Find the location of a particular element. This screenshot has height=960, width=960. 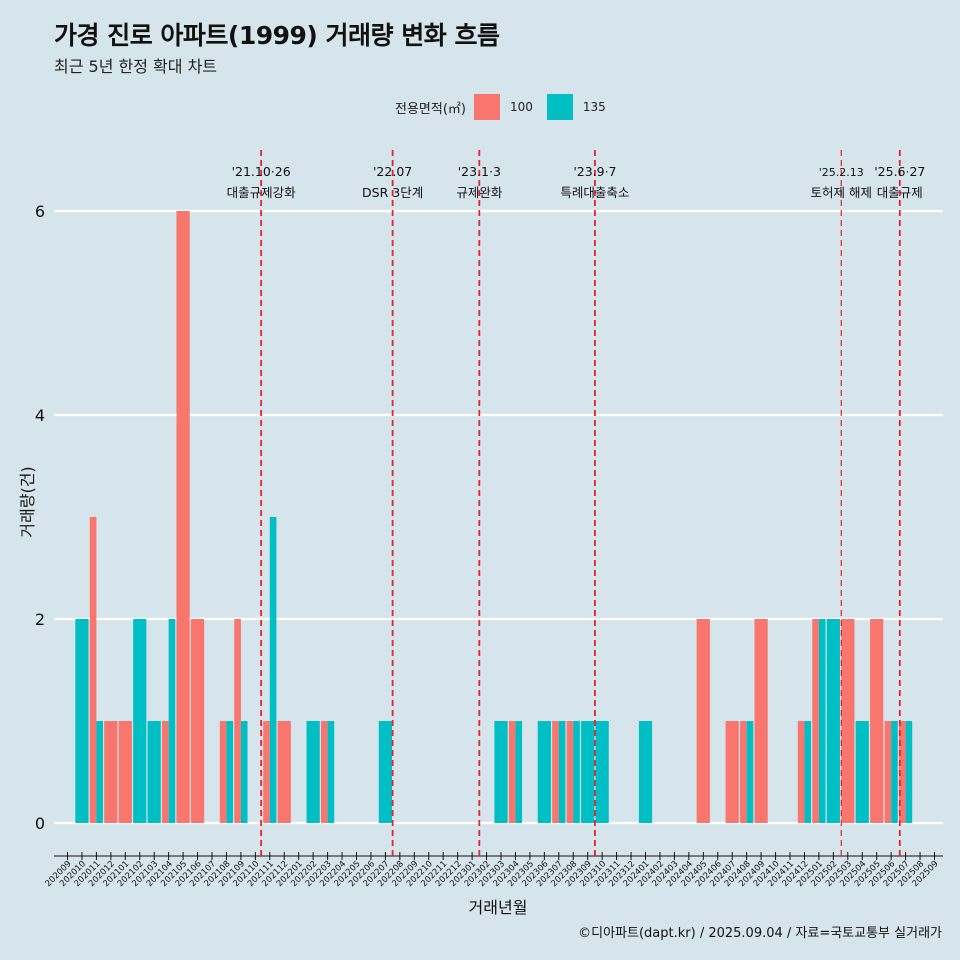

event-label-2: 규제완화 is located at coordinates (479, 192).